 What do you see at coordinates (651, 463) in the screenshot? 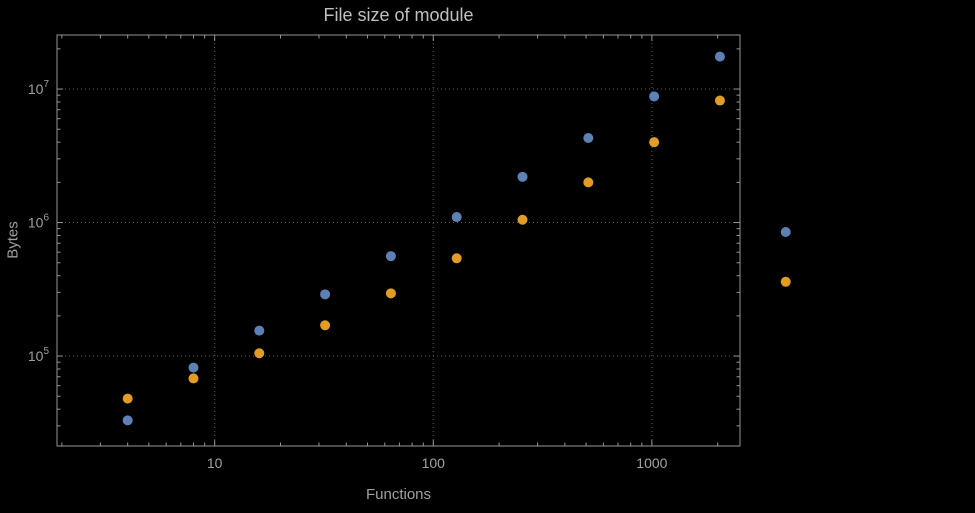
I see `x-tick-label: 1000` at bounding box center [651, 463].